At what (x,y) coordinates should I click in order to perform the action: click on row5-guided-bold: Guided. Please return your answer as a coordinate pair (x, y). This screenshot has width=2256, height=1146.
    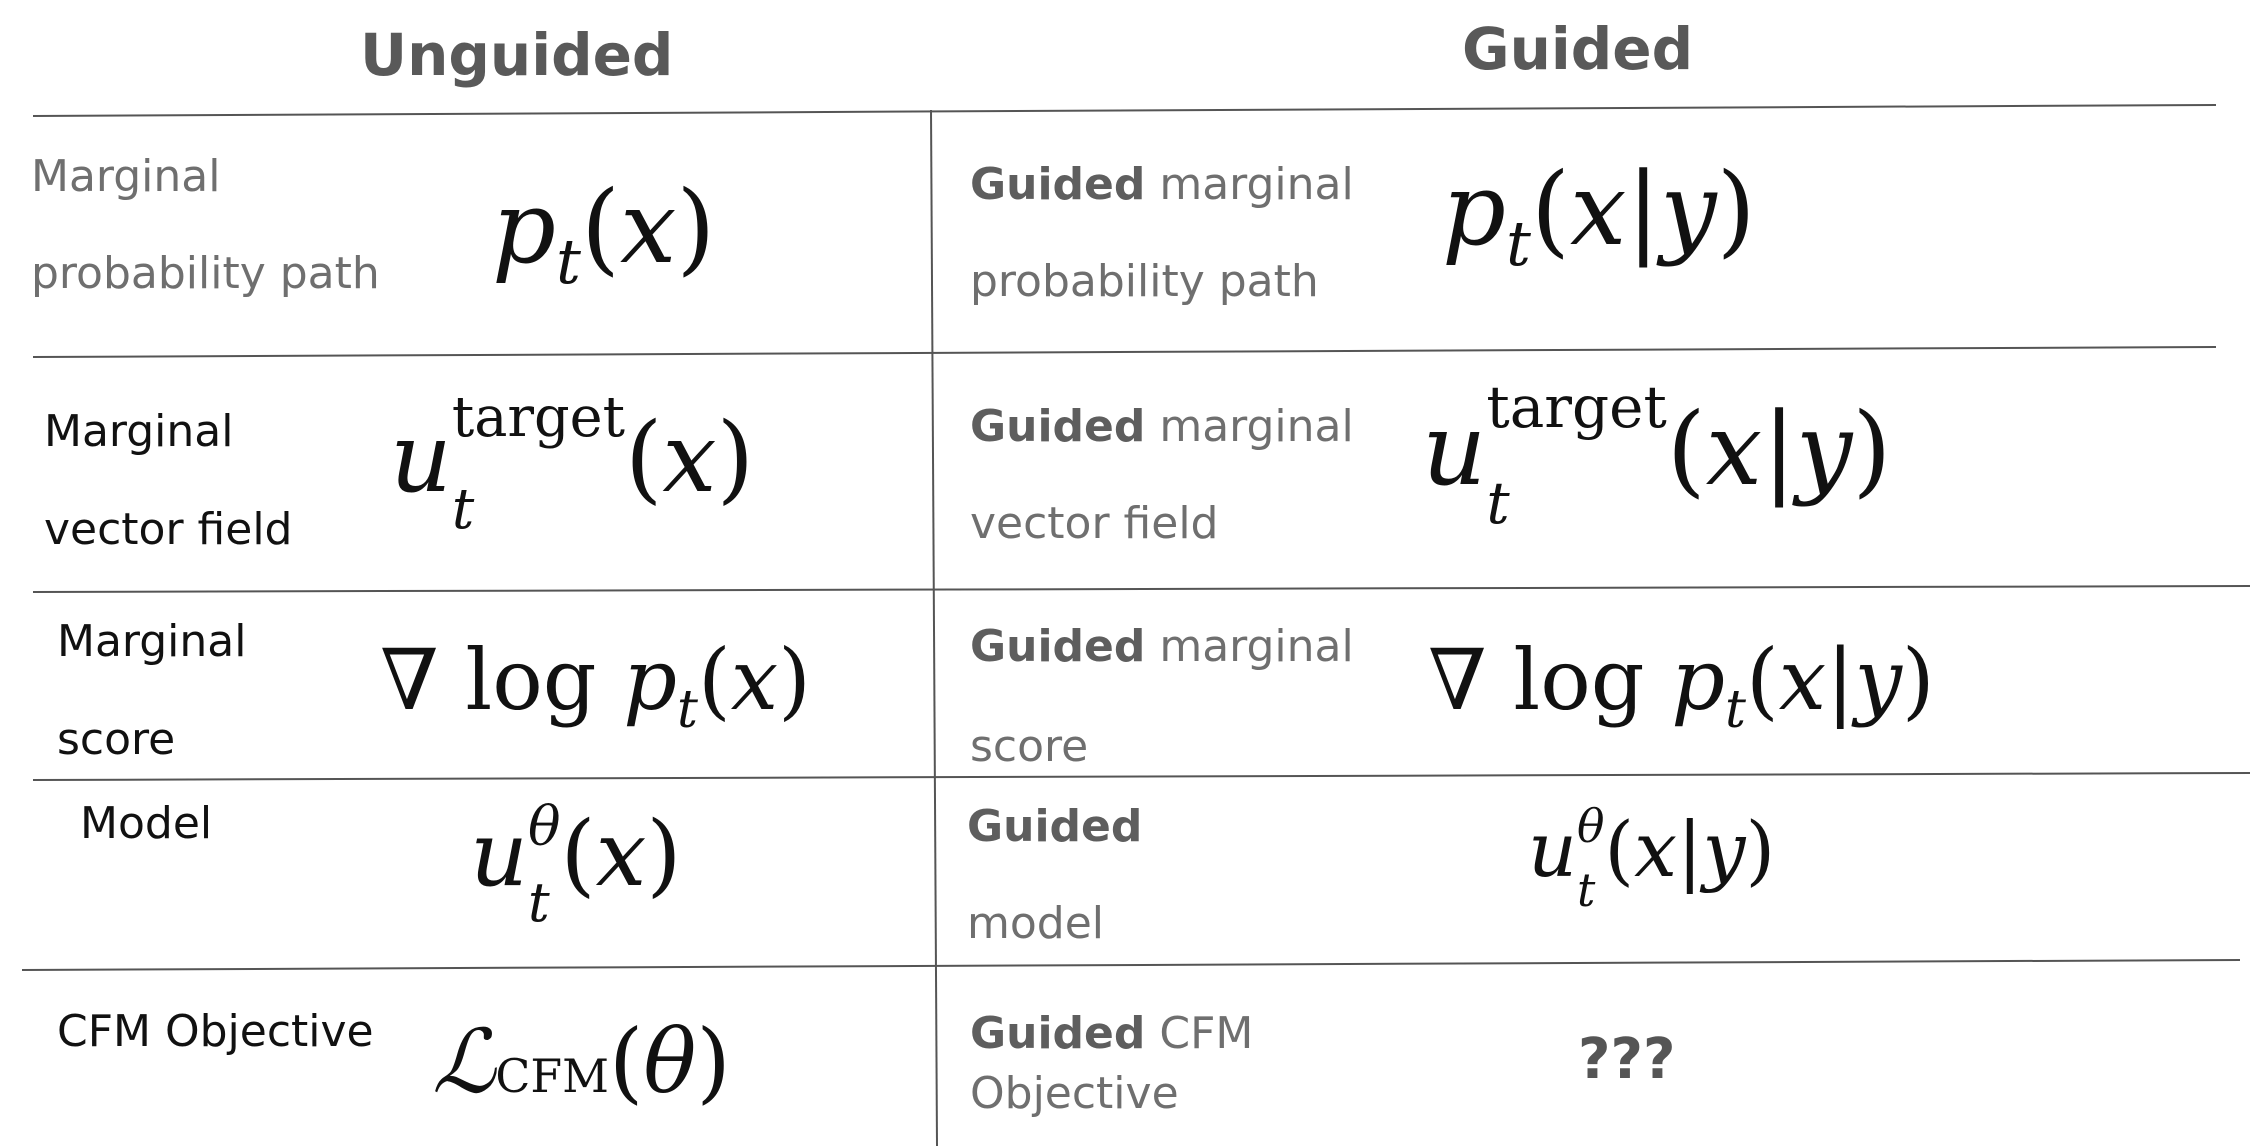
    Looking at the image, I should click on (1058, 1033).